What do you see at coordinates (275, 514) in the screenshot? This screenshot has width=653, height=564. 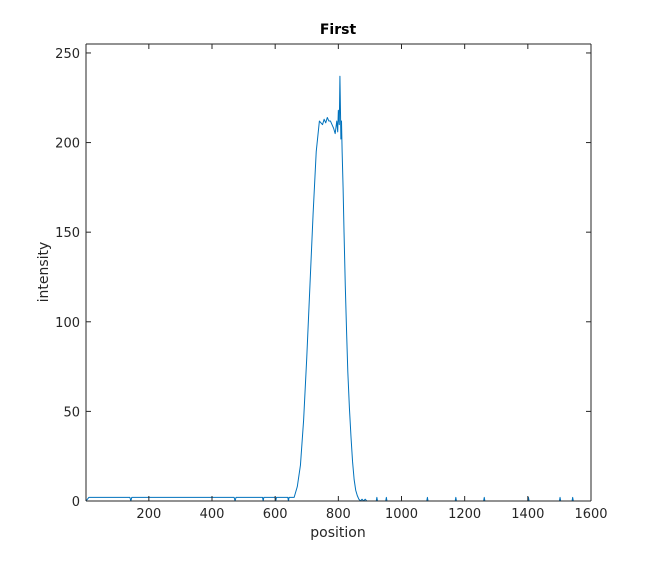 I see `x-tick-label: 600` at bounding box center [275, 514].